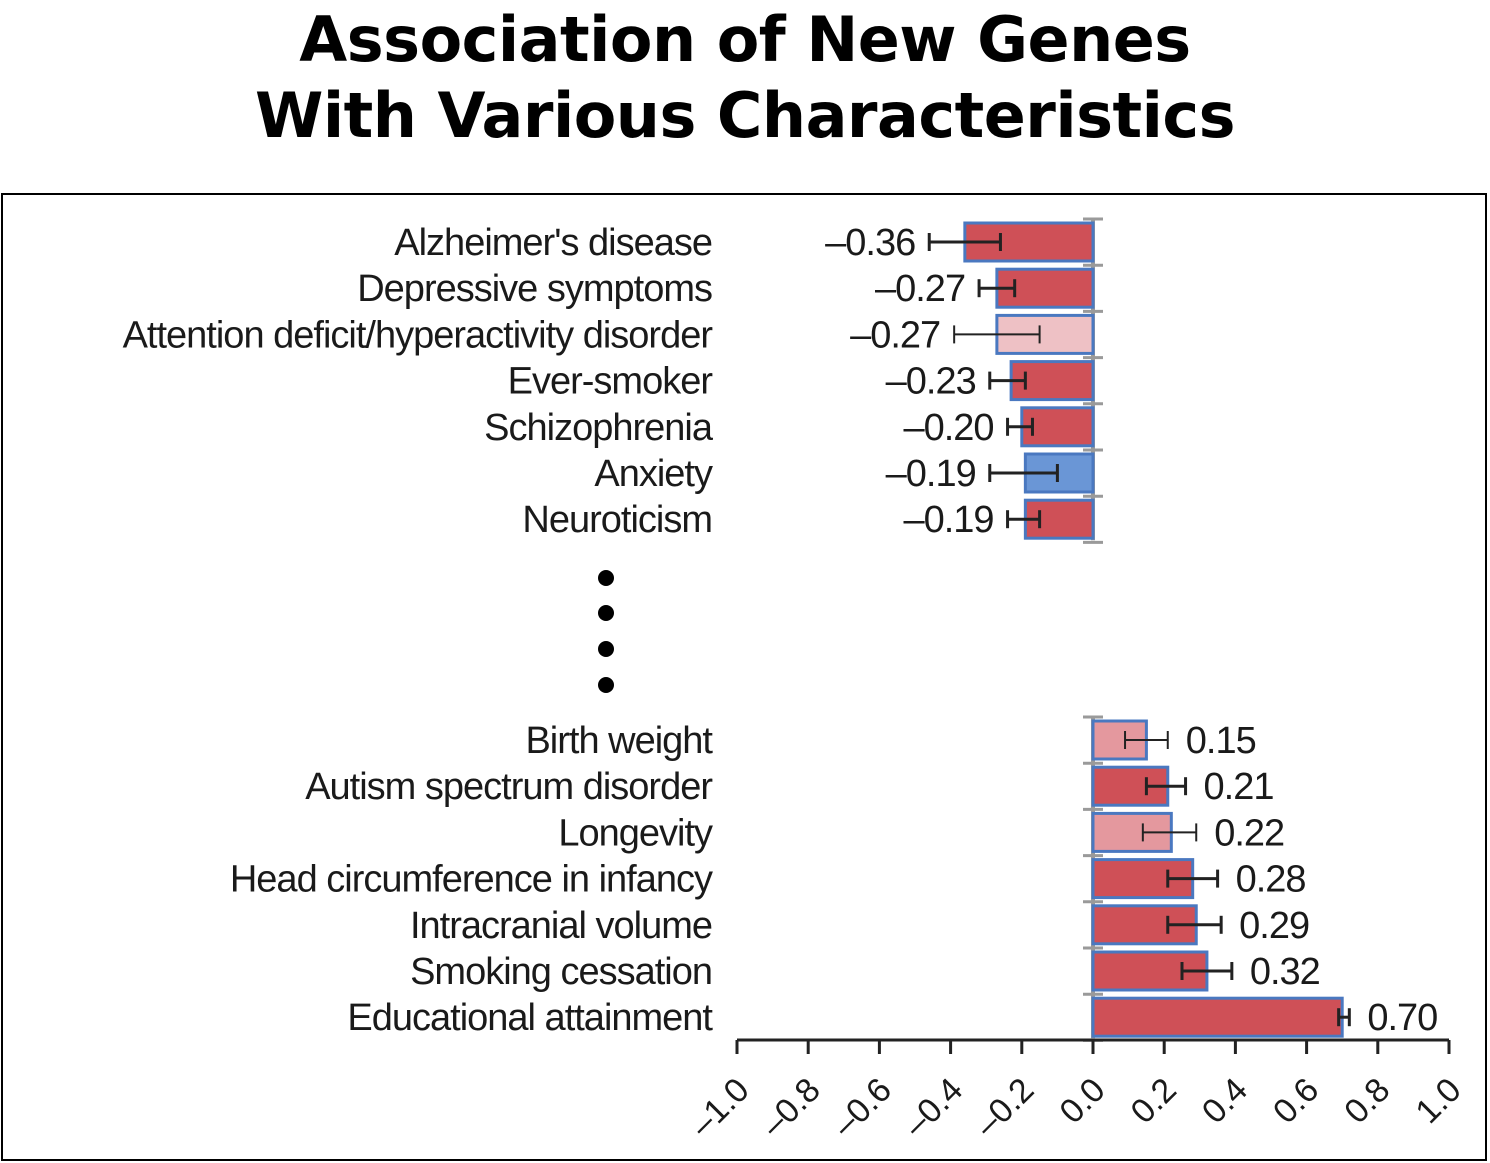  What do you see at coordinates (530, 1018) in the screenshot?
I see `category-label: Educational attainment` at bounding box center [530, 1018].